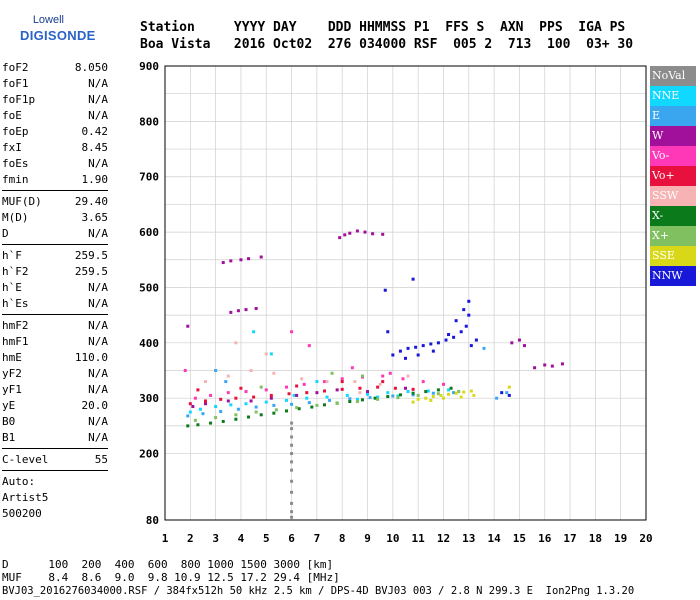 Image resolution: width=700 pixels, height=600 pixels. What do you see at coordinates (149, 177) in the screenshot?
I see `y-tick-label: 700` at bounding box center [149, 177].